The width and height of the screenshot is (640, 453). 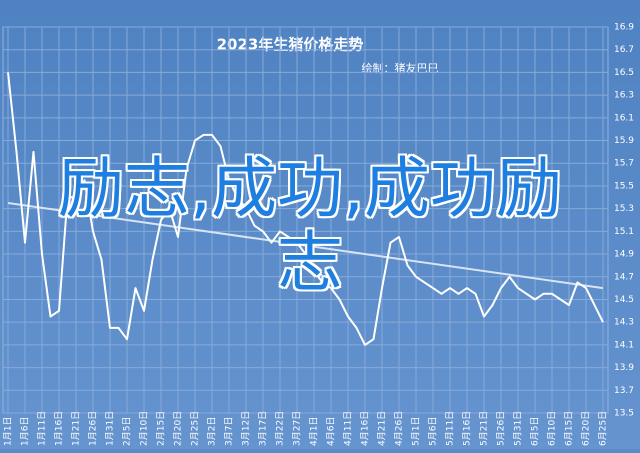 I want to click on x-tick-label: 1月11日, so click(x=42, y=428).